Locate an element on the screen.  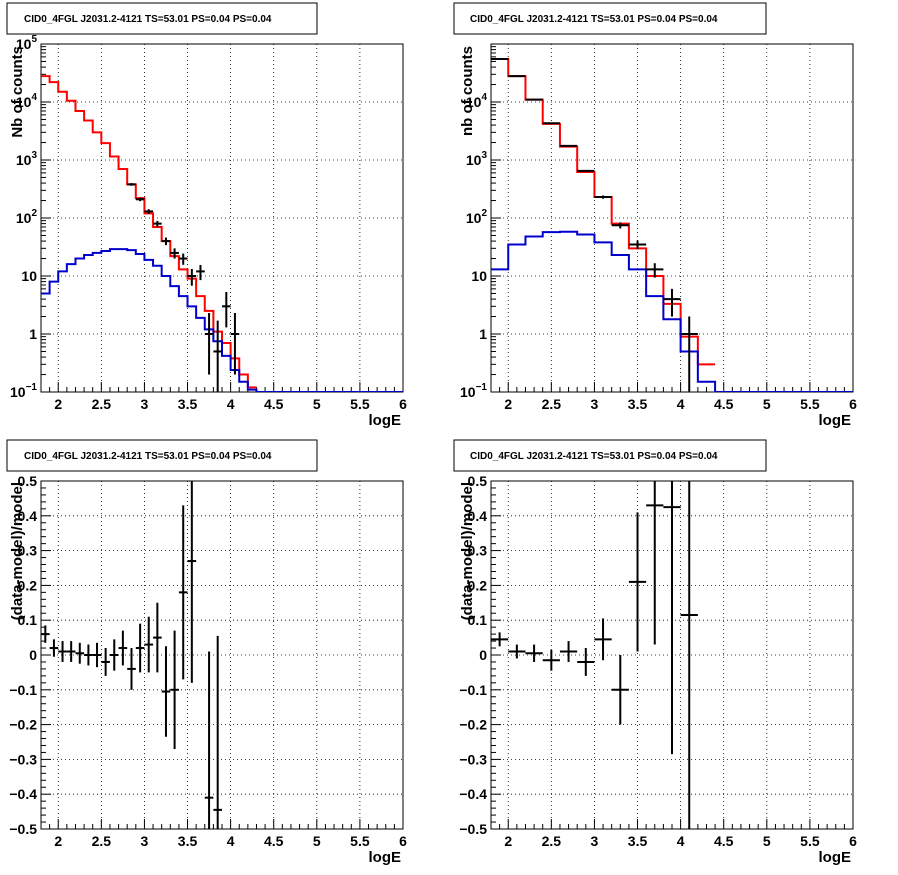
y-tick-label: −0.1 is located at coordinates (473, 690).